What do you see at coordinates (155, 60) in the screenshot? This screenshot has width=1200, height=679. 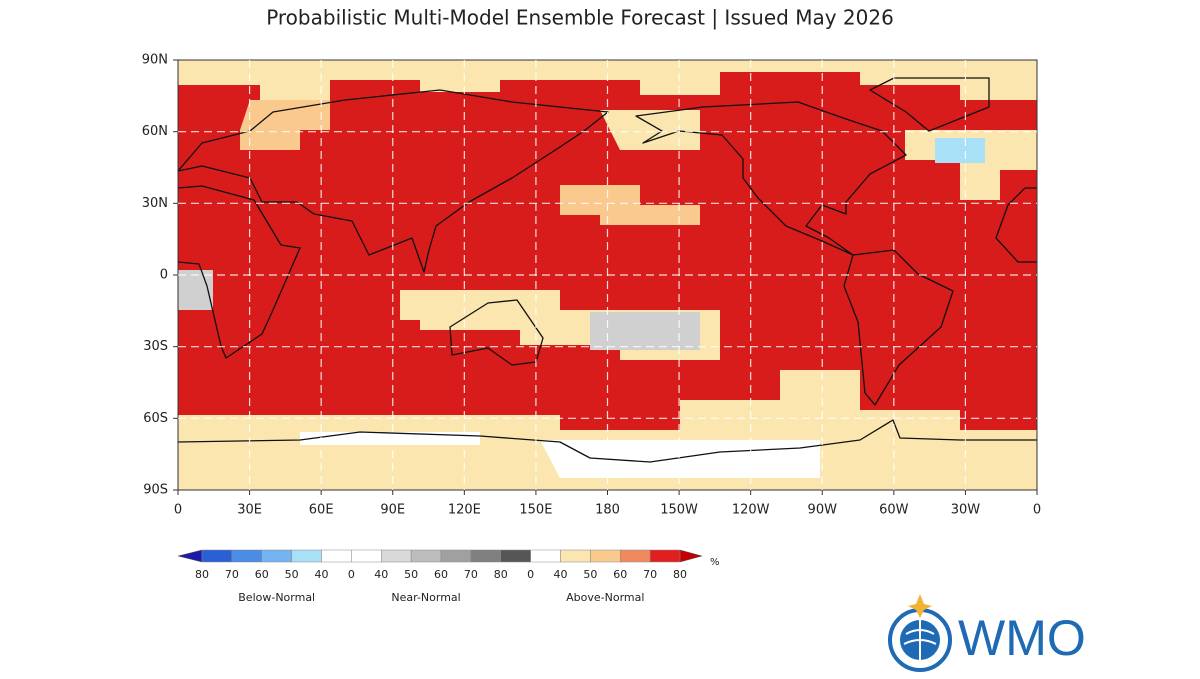 I see `lat-tick-label: 90N` at bounding box center [155, 60].